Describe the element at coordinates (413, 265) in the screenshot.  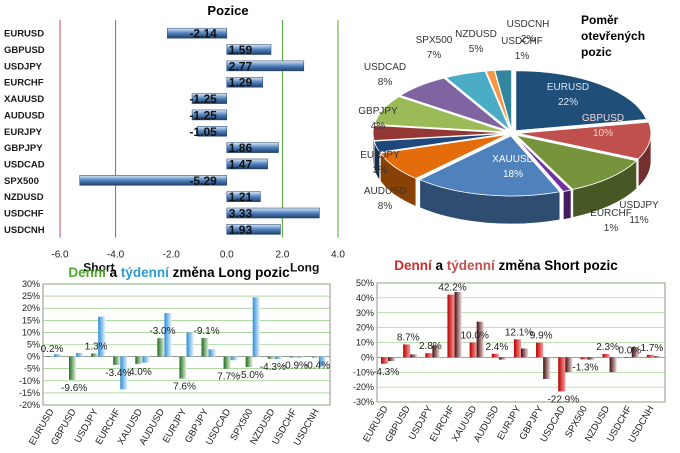
I see `title-part: Denní` at that location.